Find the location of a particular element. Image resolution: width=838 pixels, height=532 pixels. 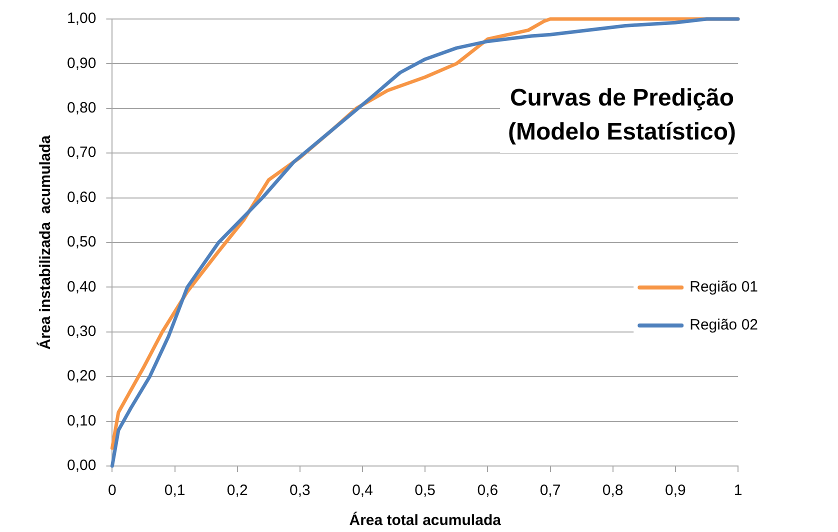

x-axis-title: Área total acumulada is located at coordinates (425, 520).